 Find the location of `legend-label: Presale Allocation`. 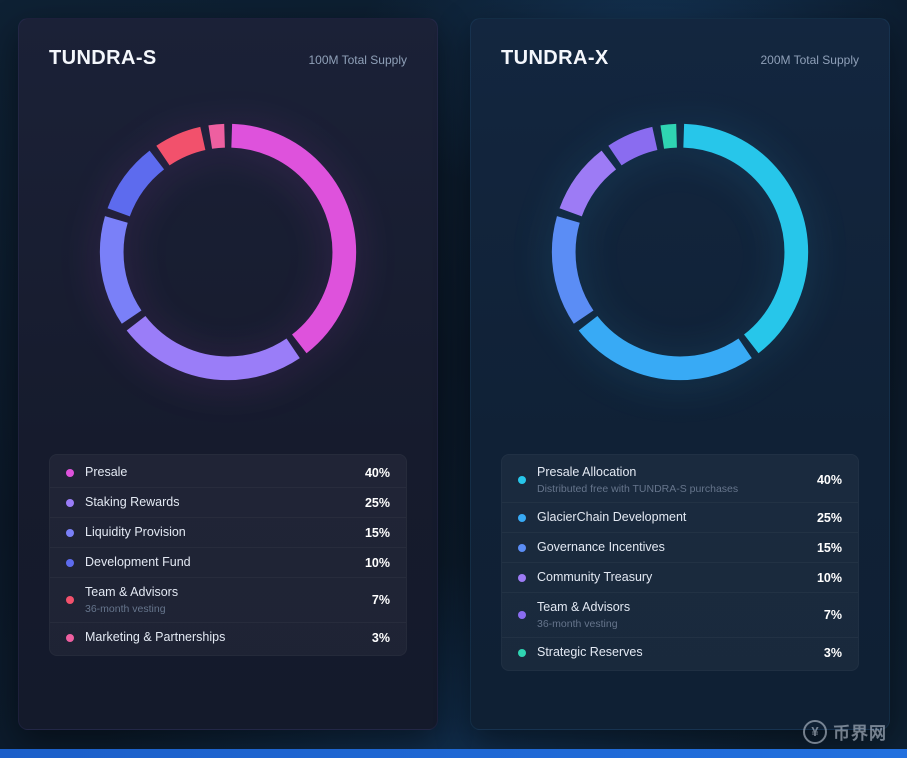

legend-label: Presale Allocation is located at coordinates (587, 472).